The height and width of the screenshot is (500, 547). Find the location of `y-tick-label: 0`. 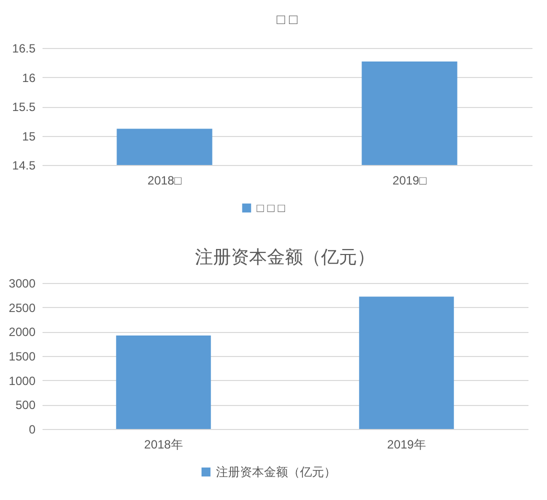

y-tick-label: 0 is located at coordinates (32, 429).